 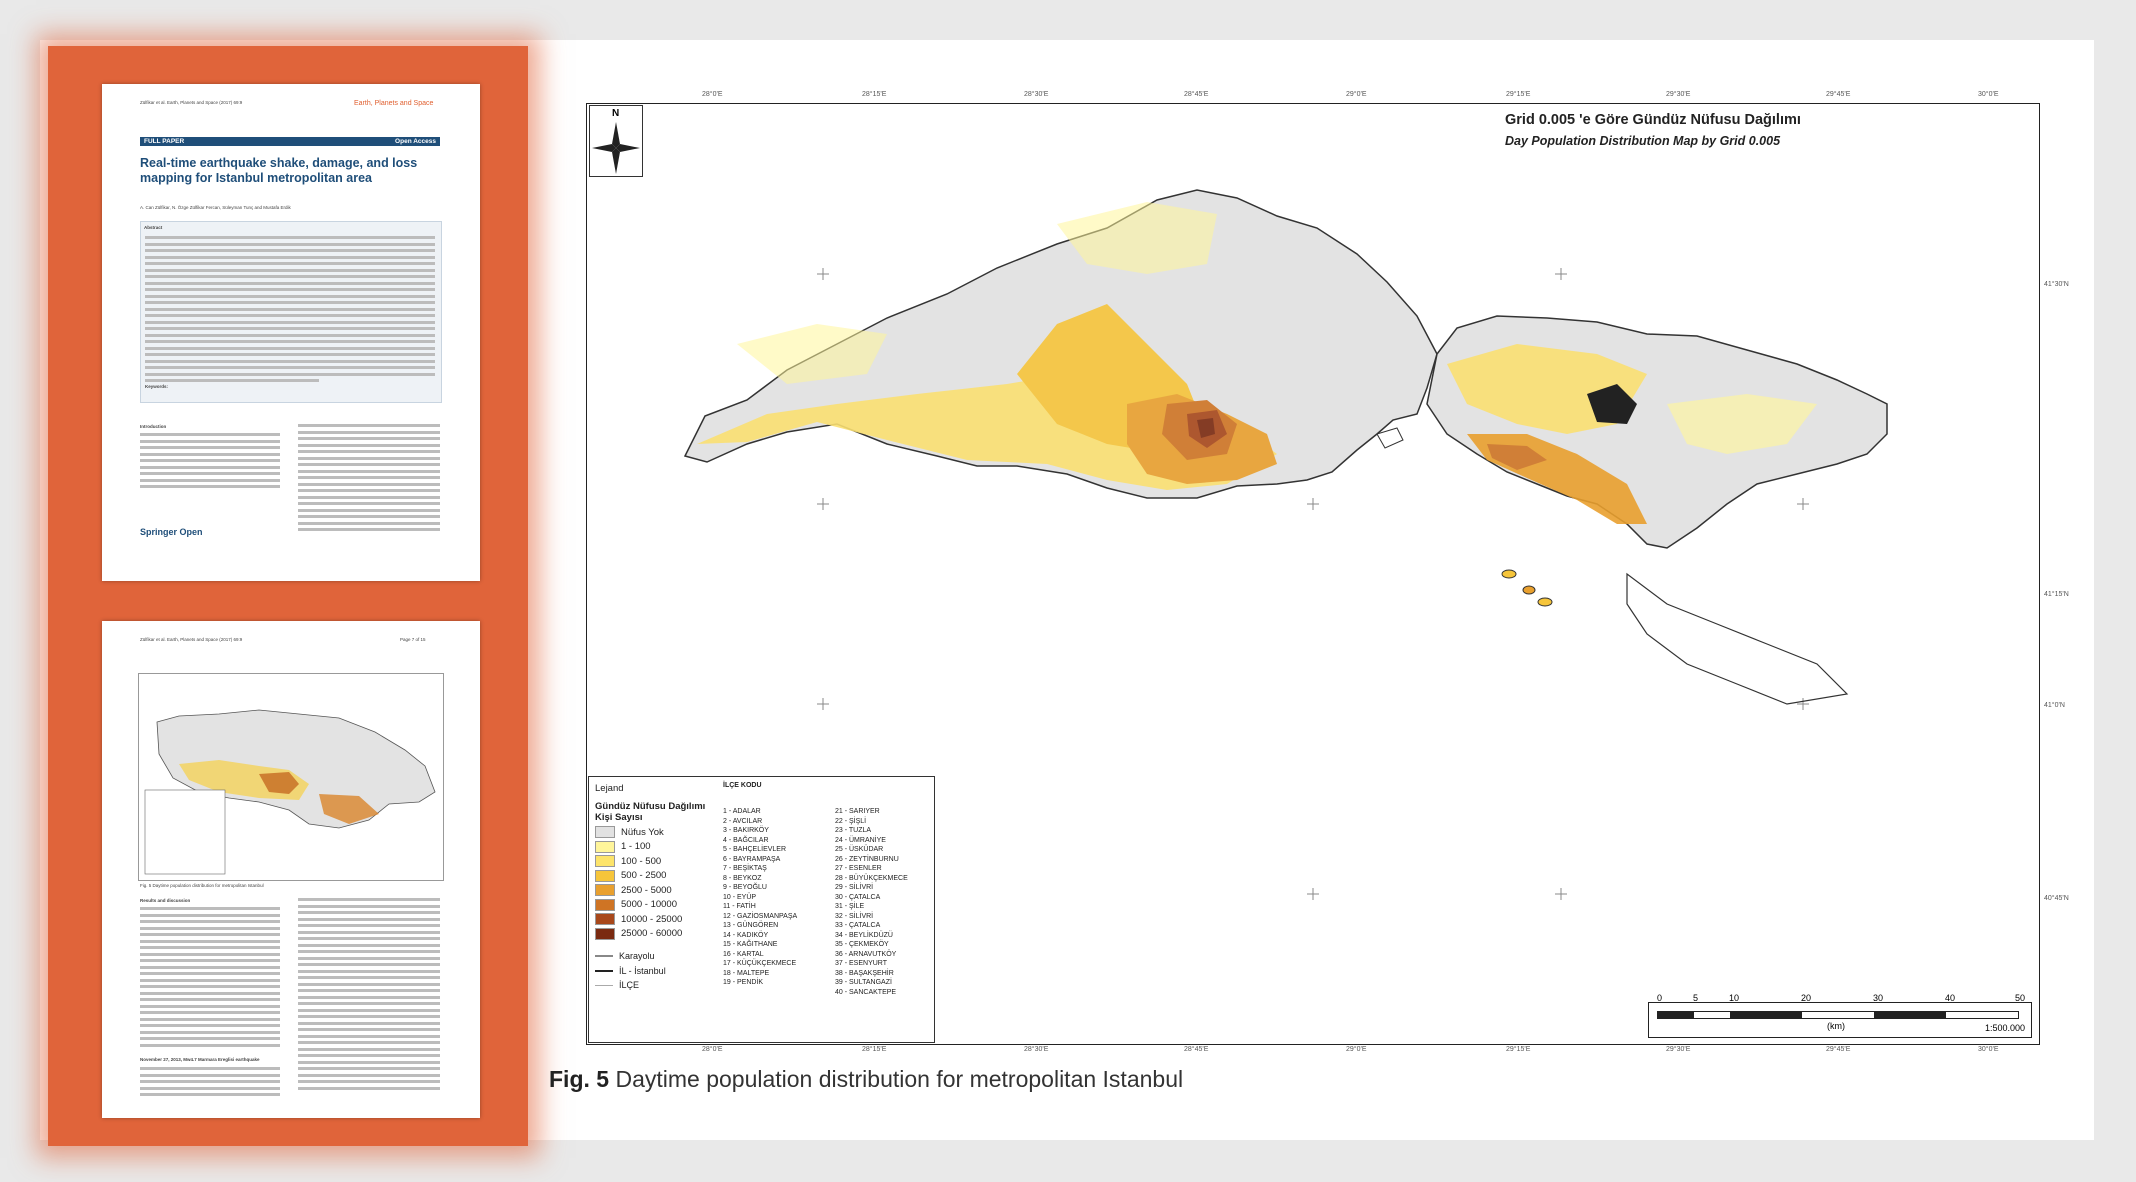 I want to click on longitude-tick: 29°30'E, so click(x=1678, y=94).